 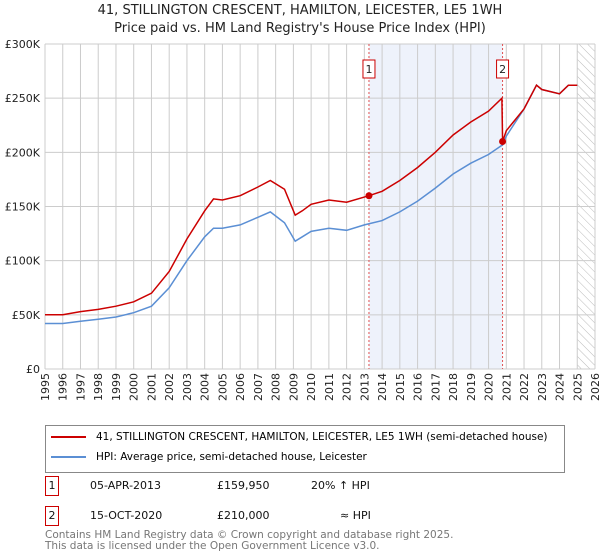 I want to click on x-tick-label: 2016, so click(x=418, y=387).